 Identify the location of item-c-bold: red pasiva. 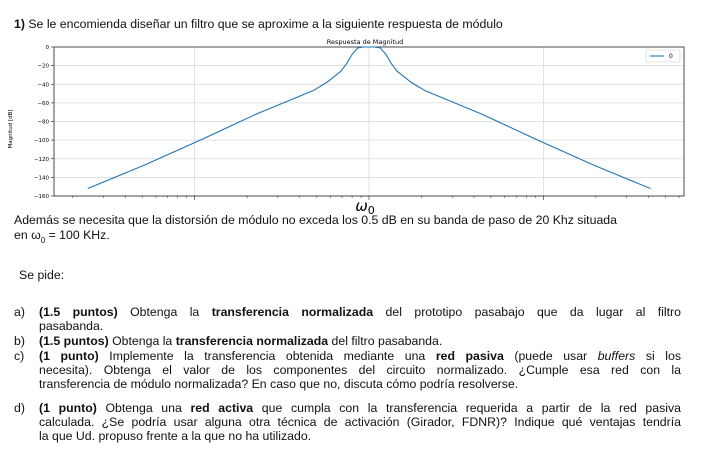
(469, 356).